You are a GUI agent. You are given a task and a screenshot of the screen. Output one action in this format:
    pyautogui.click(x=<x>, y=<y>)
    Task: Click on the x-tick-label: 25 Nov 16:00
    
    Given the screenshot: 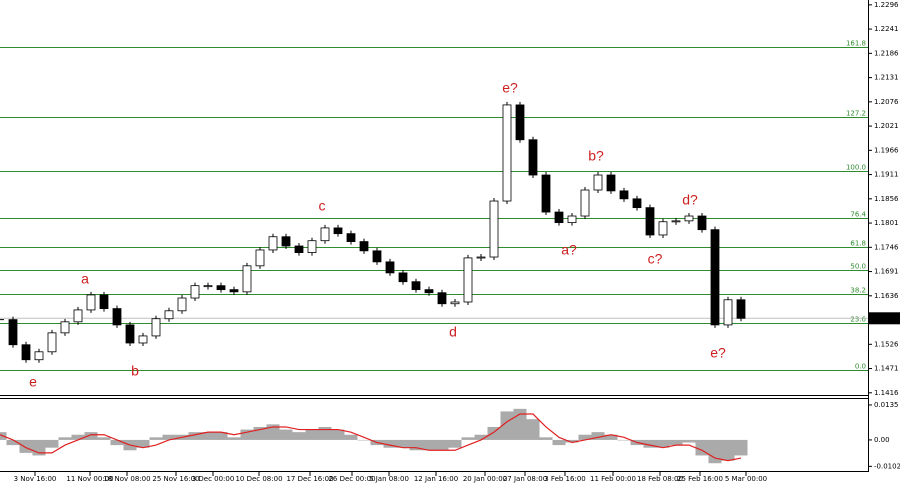 What is the action you would take?
    pyautogui.click(x=175, y=479)
    